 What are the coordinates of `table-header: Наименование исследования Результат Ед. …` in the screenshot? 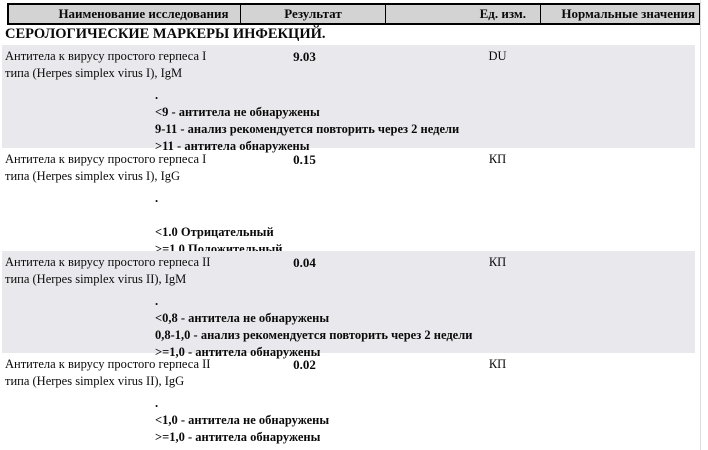 It's located at (354, 14).